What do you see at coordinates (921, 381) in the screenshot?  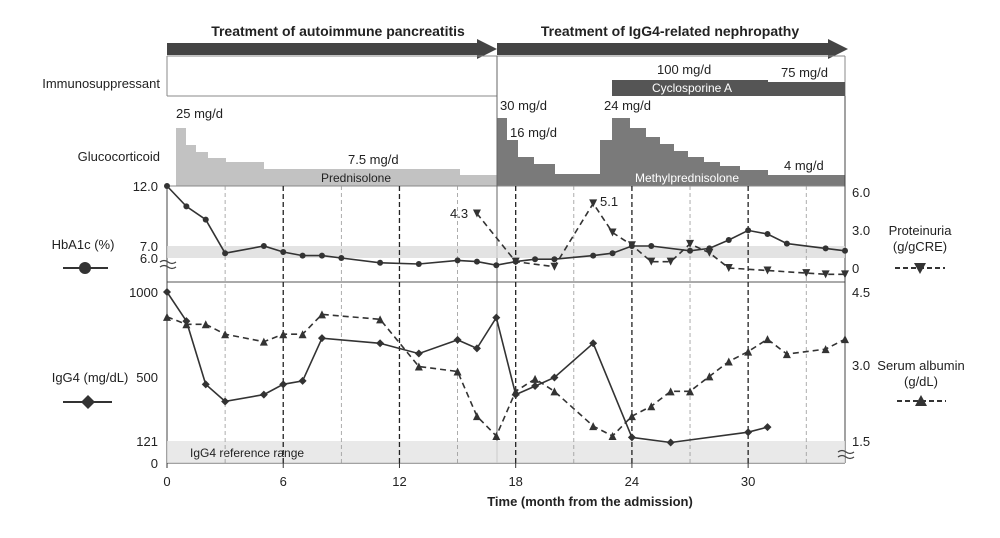 I see `albumin-label-2: (g/dL)` at bounding box center [921, 381].